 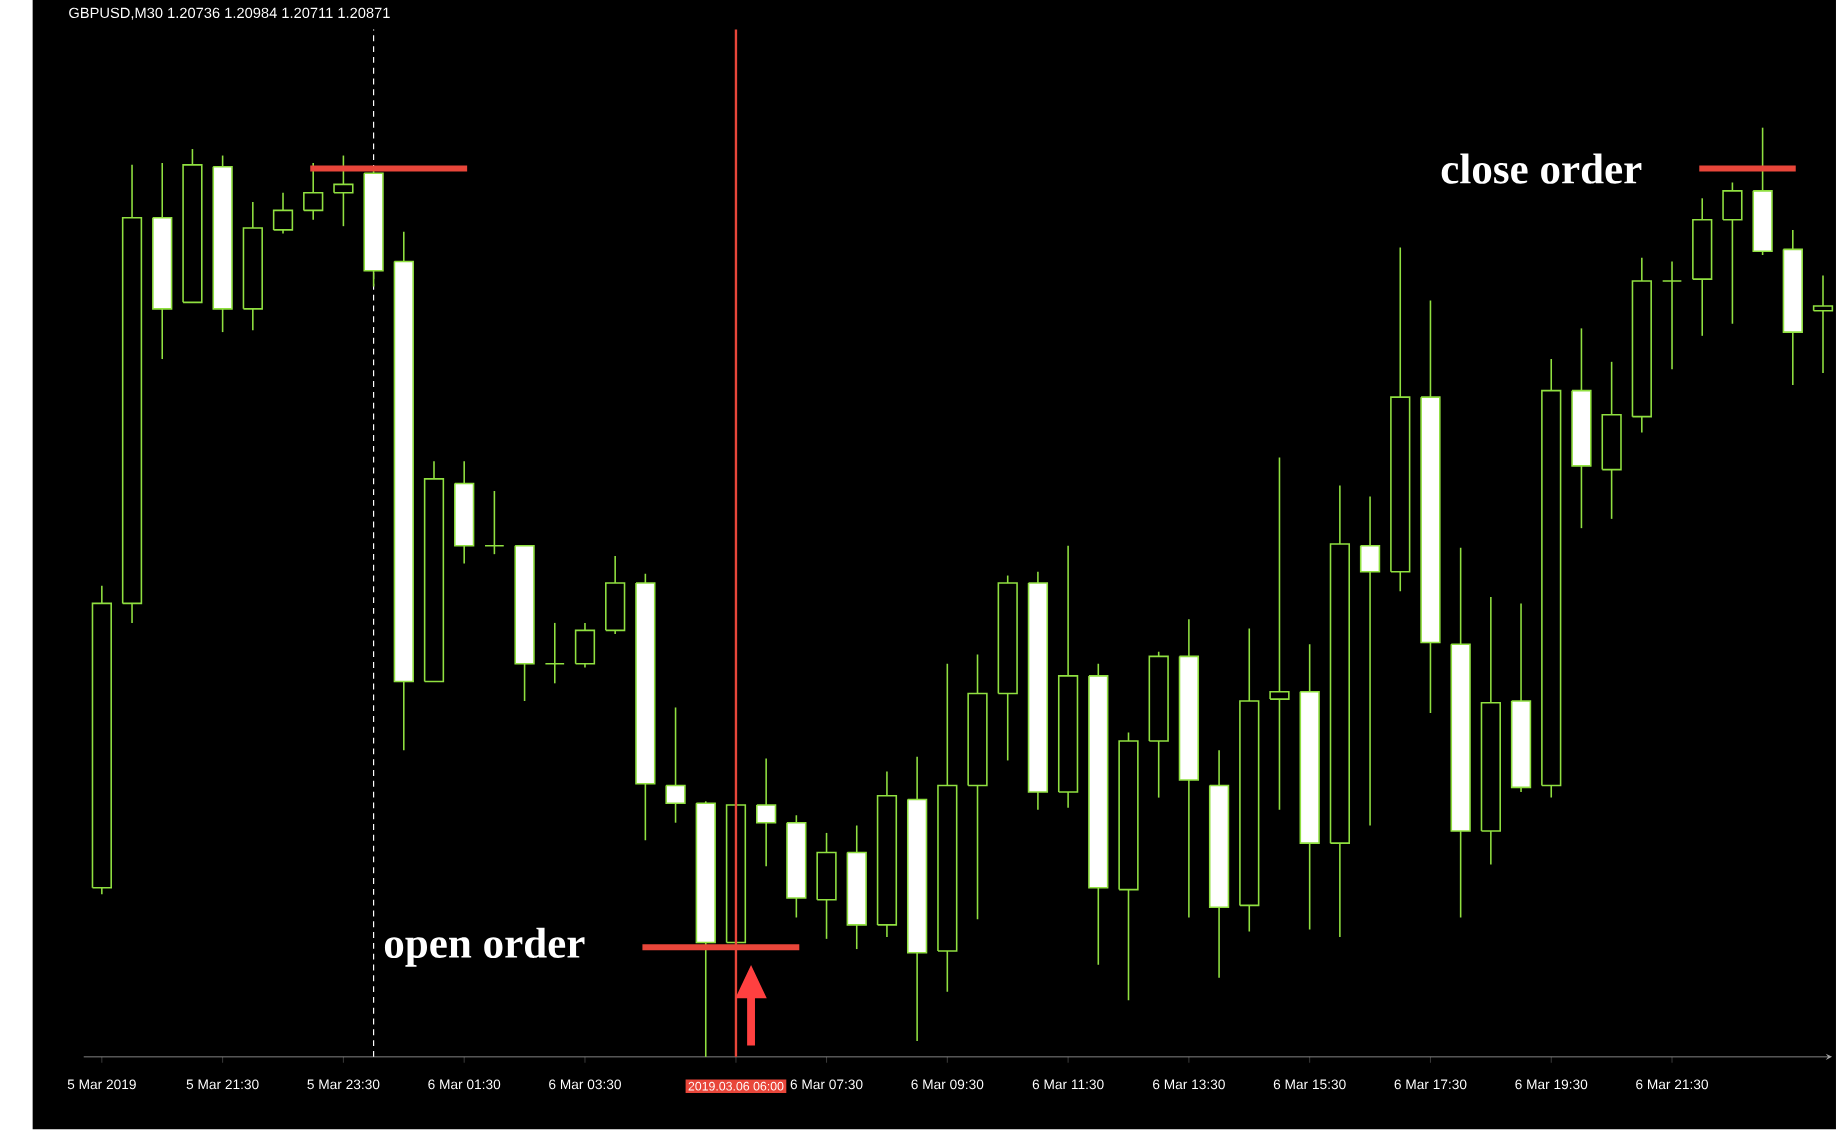 What do you see at coordinates (1541, 168) in the screenshot?
I see `series-label: close order` at bounding box center [1541, 168].